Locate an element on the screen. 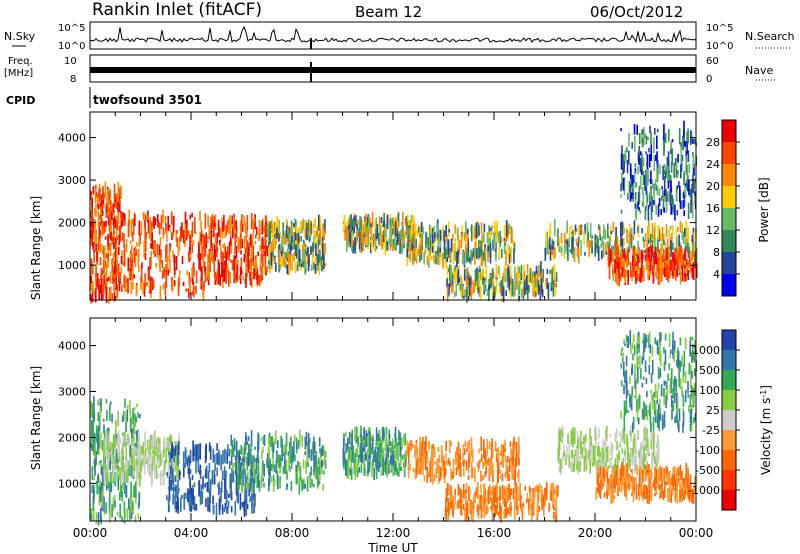  ytick-label: 1000 is located at coordinates (72, 265).